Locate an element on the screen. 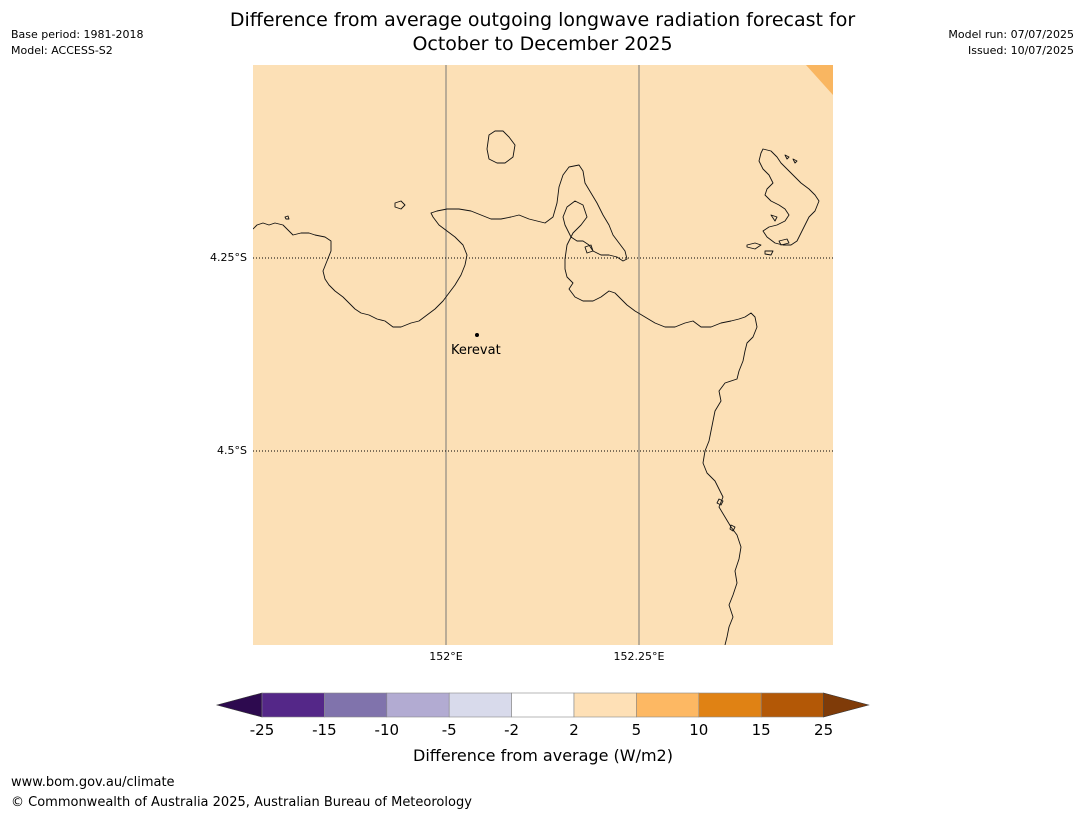 The image size is (1085, 816). islet-e6 is located at coordinates (795, 161).